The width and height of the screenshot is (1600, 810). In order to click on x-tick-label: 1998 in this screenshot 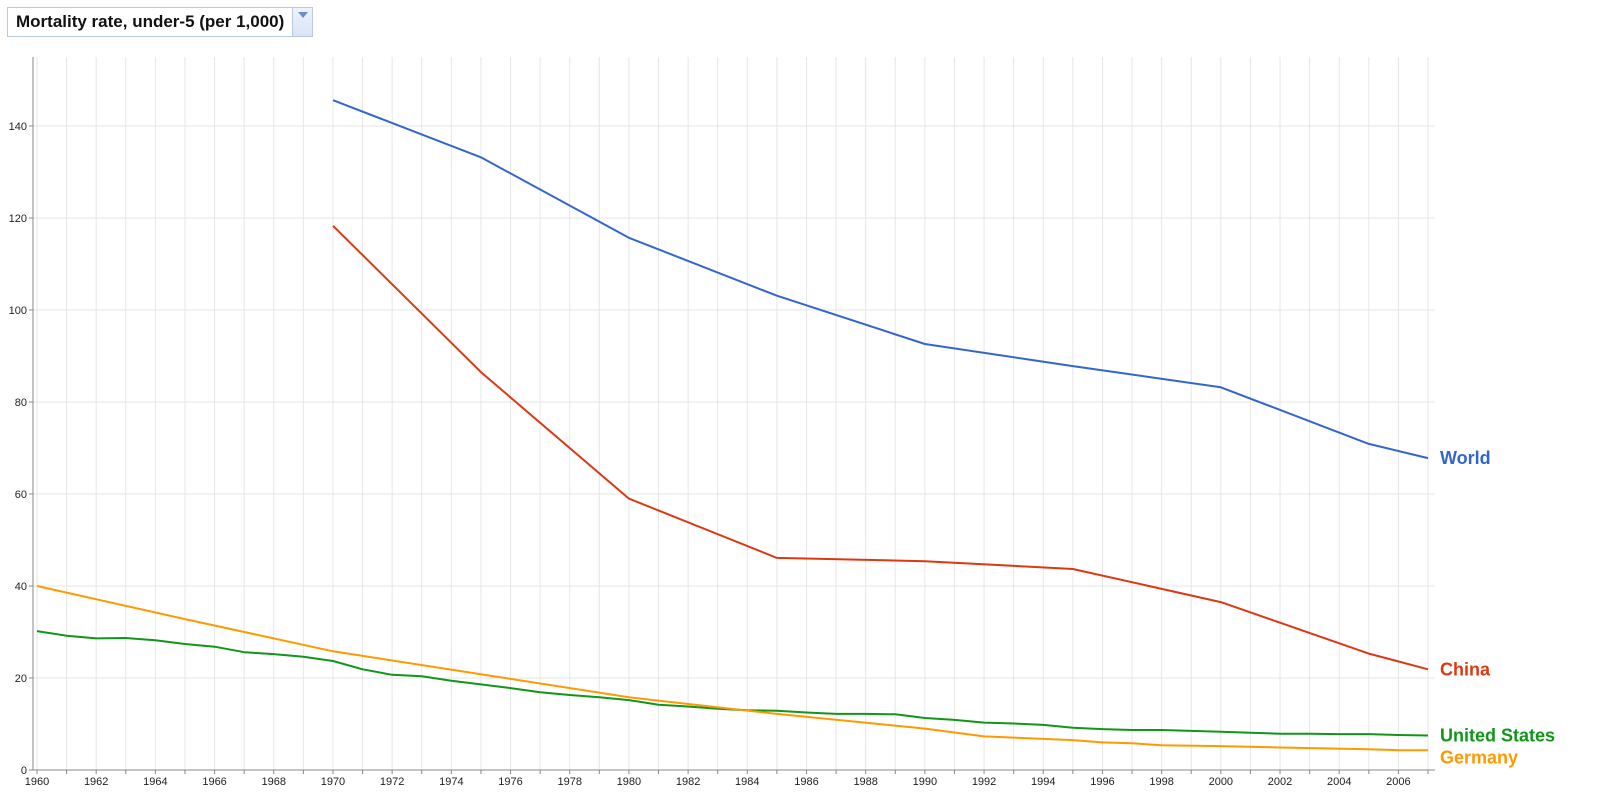, I will do `click(1161, 782)`.